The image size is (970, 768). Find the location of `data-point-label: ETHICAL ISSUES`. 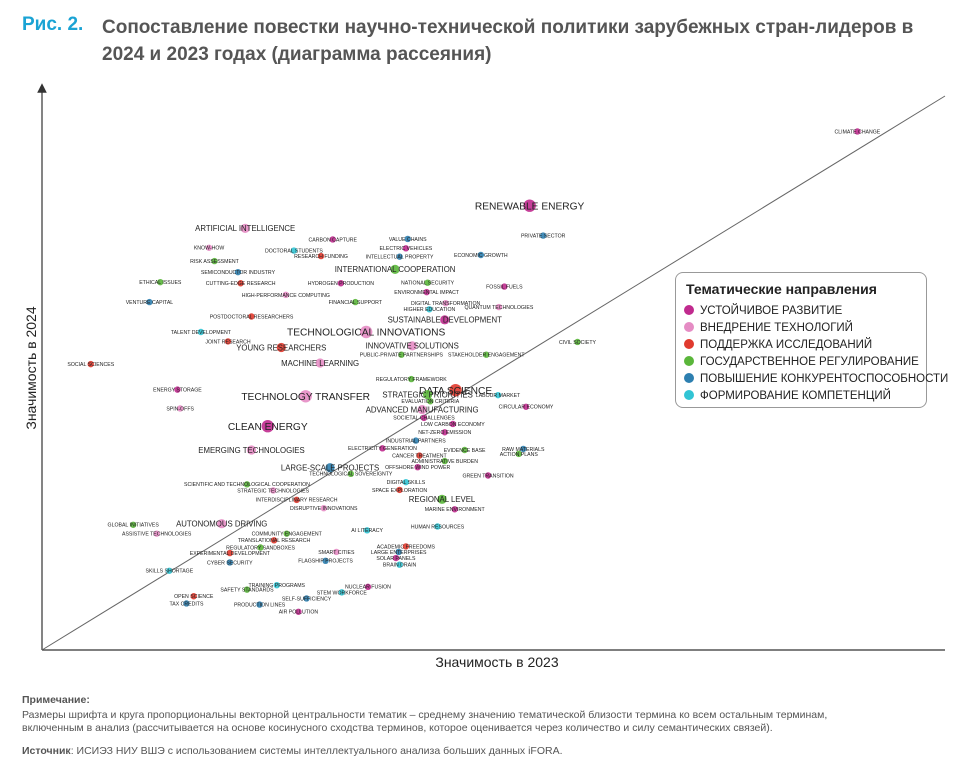

data-point-label: ETHICAL ISSUES is located at coordinates (160, 283).